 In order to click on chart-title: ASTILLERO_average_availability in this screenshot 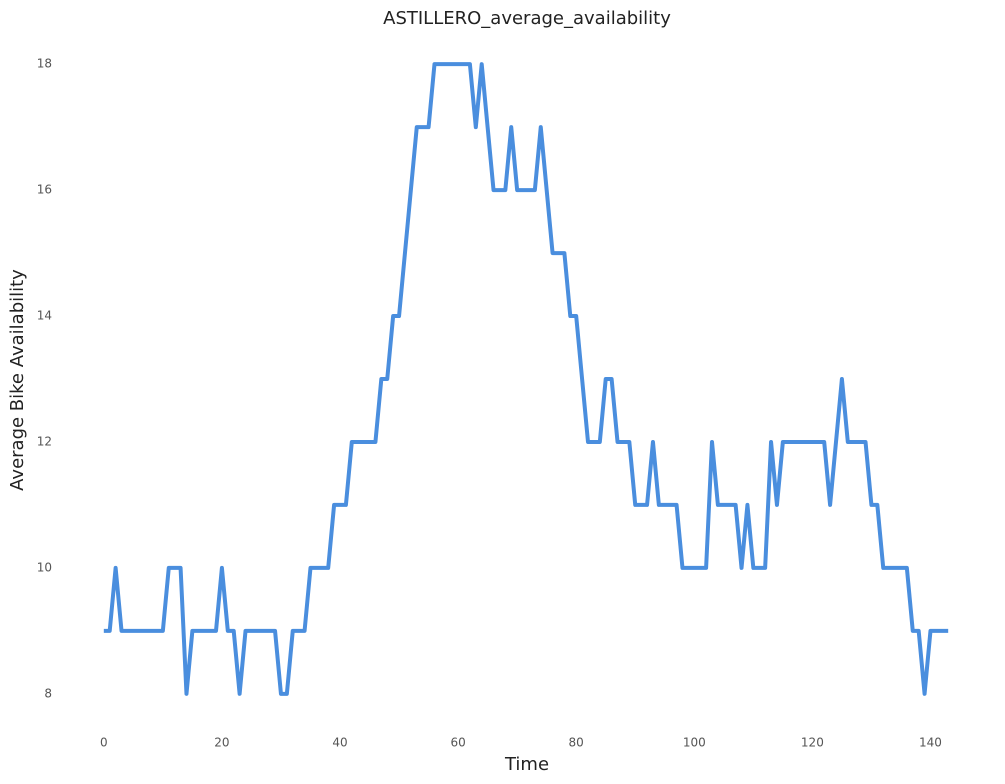, I will do `click(527, 18)`.